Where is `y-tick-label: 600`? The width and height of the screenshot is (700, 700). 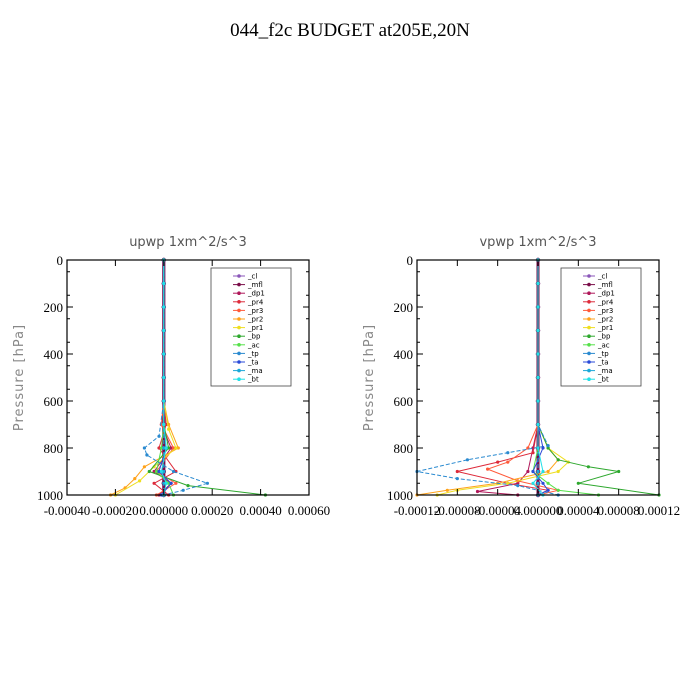
y-tick-label: 600 is located at coordinates (404, 401).